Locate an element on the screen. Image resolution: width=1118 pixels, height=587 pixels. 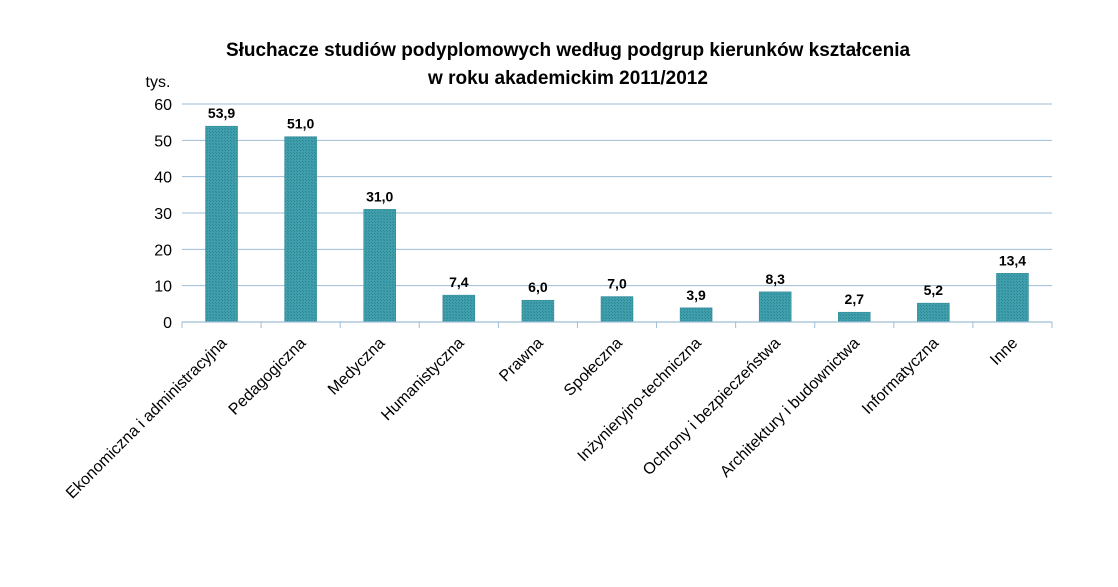
data-label: 31,0 is located at coordinates (379, 196).